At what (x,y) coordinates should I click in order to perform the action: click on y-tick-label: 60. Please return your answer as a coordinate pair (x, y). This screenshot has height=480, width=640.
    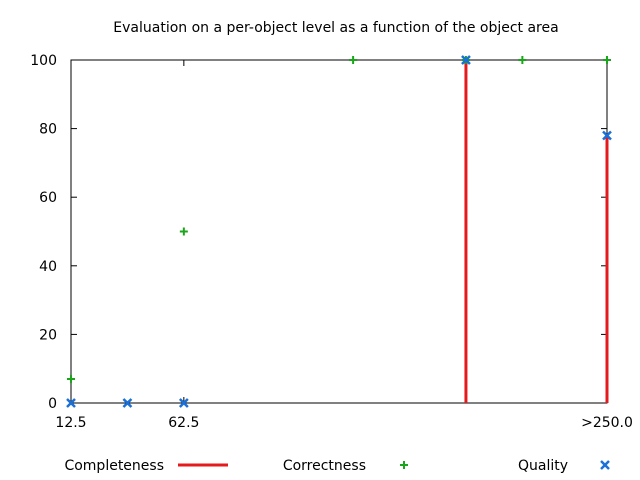
    Looking at the image, I should click on (48, 198).